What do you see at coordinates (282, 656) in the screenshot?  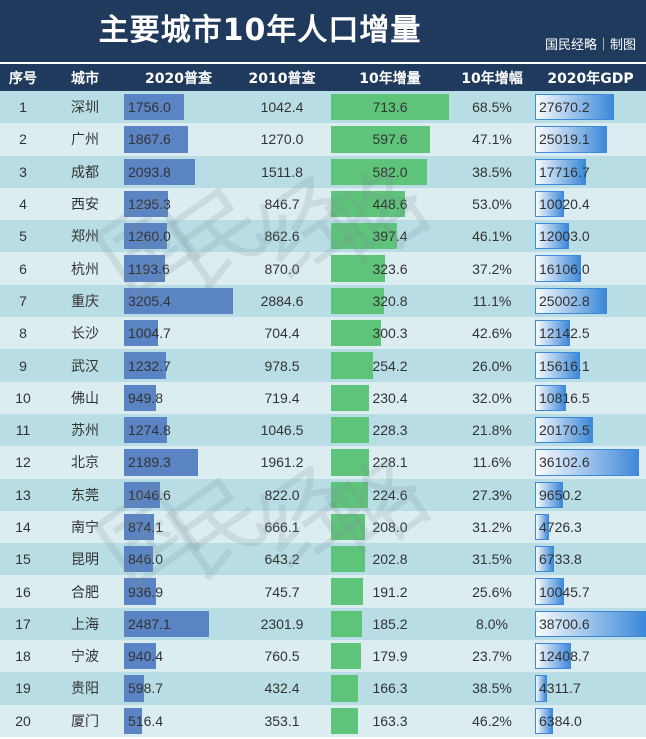 I see `cell-text-pop2010: 760.5` at bounding box center [282, 656].